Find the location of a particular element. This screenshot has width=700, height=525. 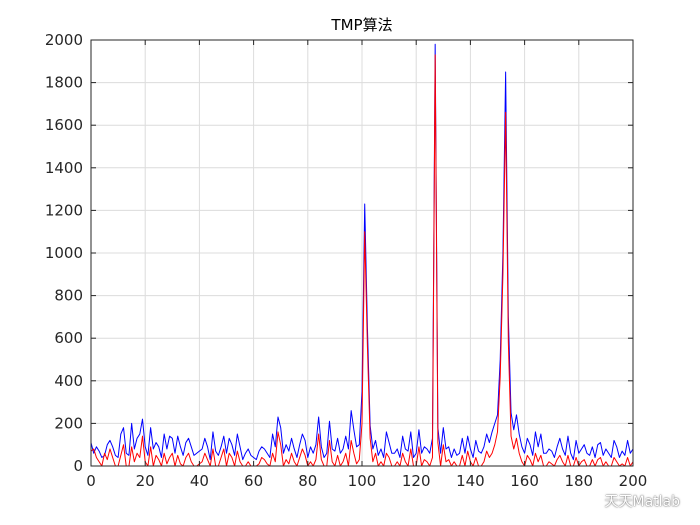

y-tick-label: 800 is located at coordinates (68, 296).